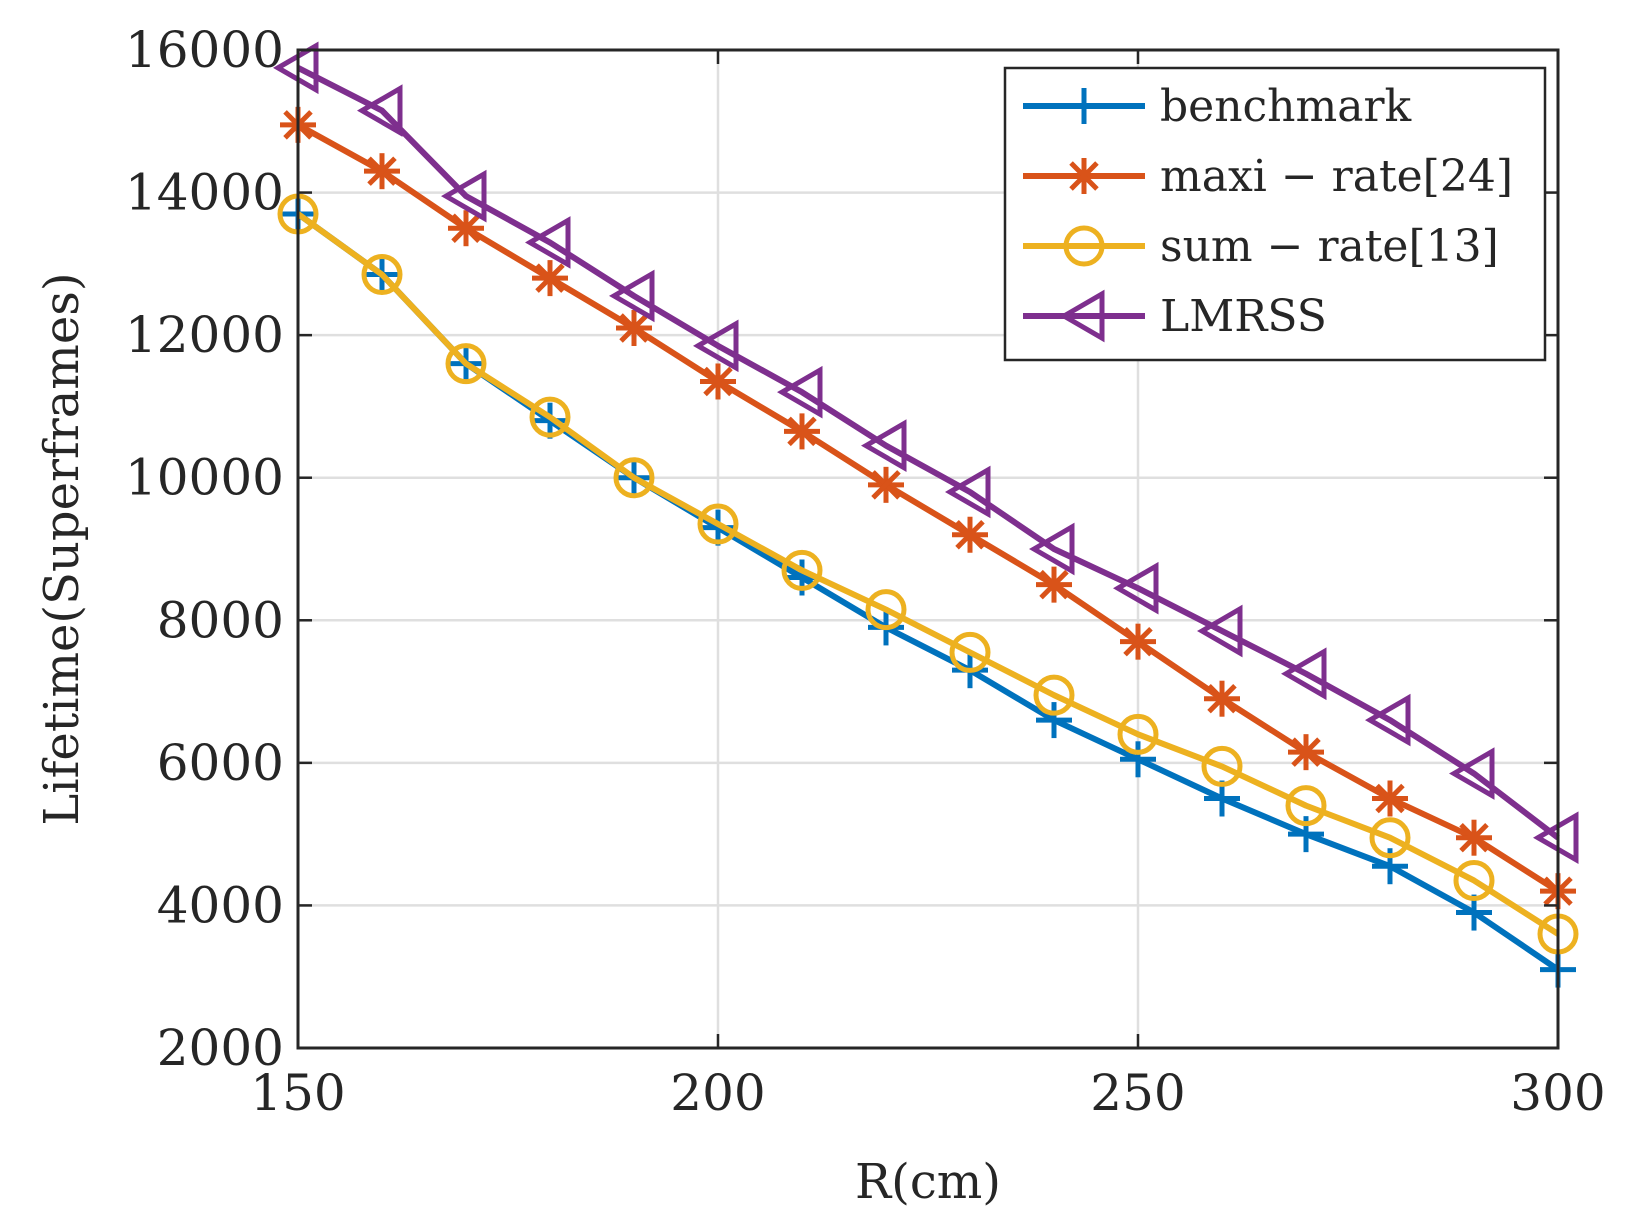  What do you see at coordinates (717, 1093) in the screenshot?
I see `x-tick-label: 200` at bounding box center [717, 1093].